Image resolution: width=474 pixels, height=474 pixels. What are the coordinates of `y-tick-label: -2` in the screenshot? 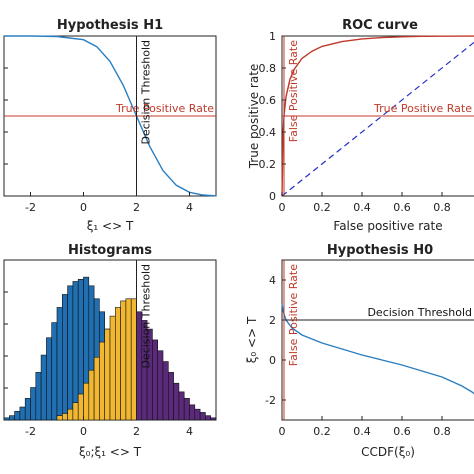 It's located at (270, 400).